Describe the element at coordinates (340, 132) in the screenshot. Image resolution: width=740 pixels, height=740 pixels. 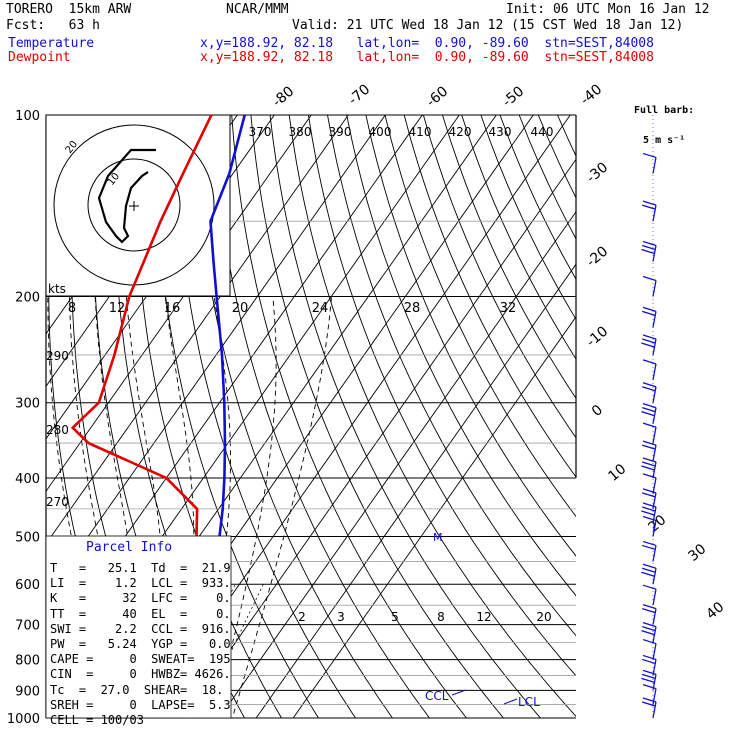
I see `theta-label: 390` at that location.